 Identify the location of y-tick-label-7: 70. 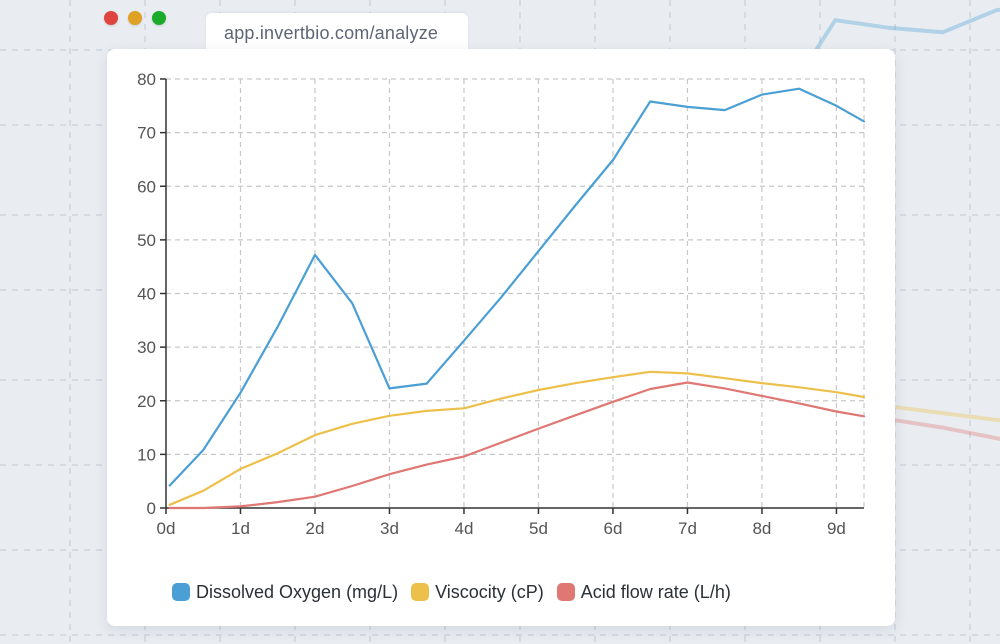
(146, 133).